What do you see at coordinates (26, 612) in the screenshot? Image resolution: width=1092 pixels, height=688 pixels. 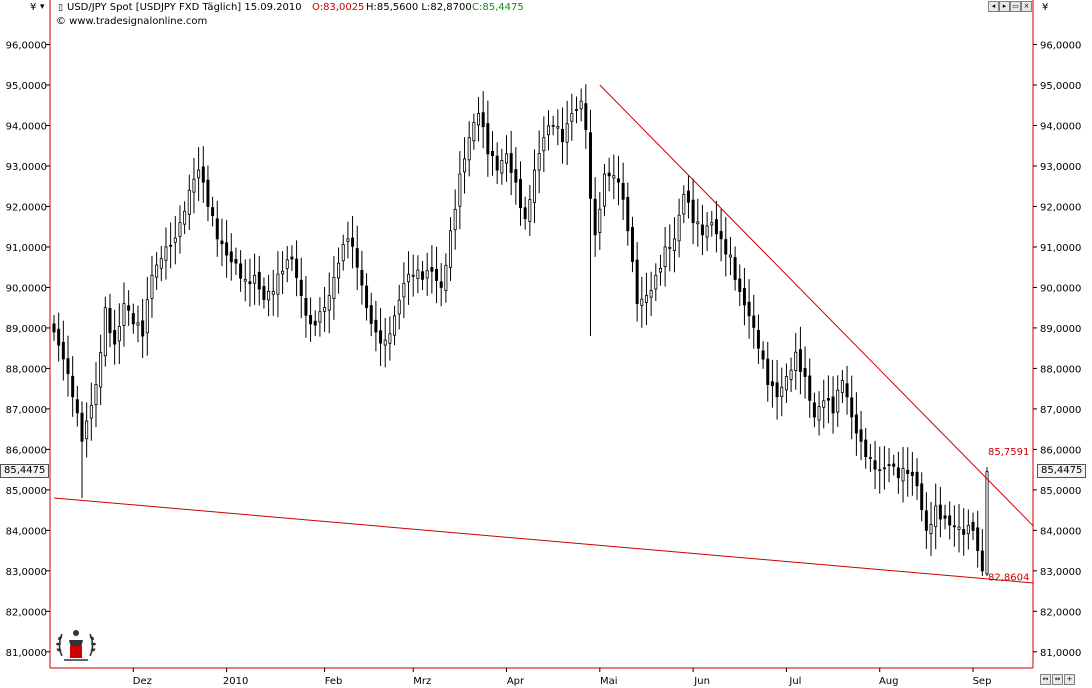 I see `y-tick-label-left: 82,0000` at bounding box center [26, 612].